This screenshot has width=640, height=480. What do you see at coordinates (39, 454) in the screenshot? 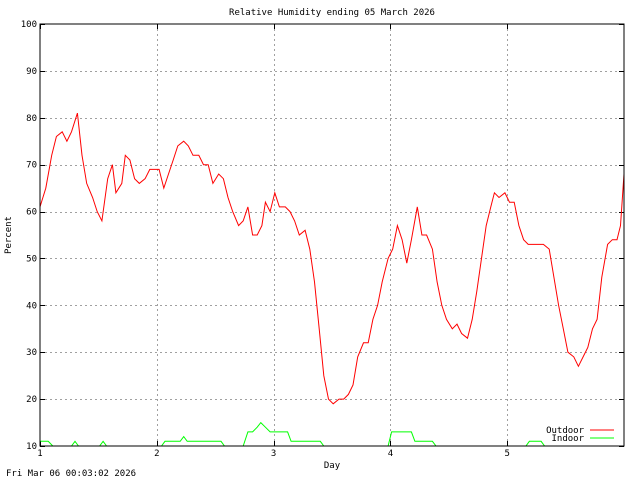
I see `x-tick-label: 1` at bounding box center [39, 454].